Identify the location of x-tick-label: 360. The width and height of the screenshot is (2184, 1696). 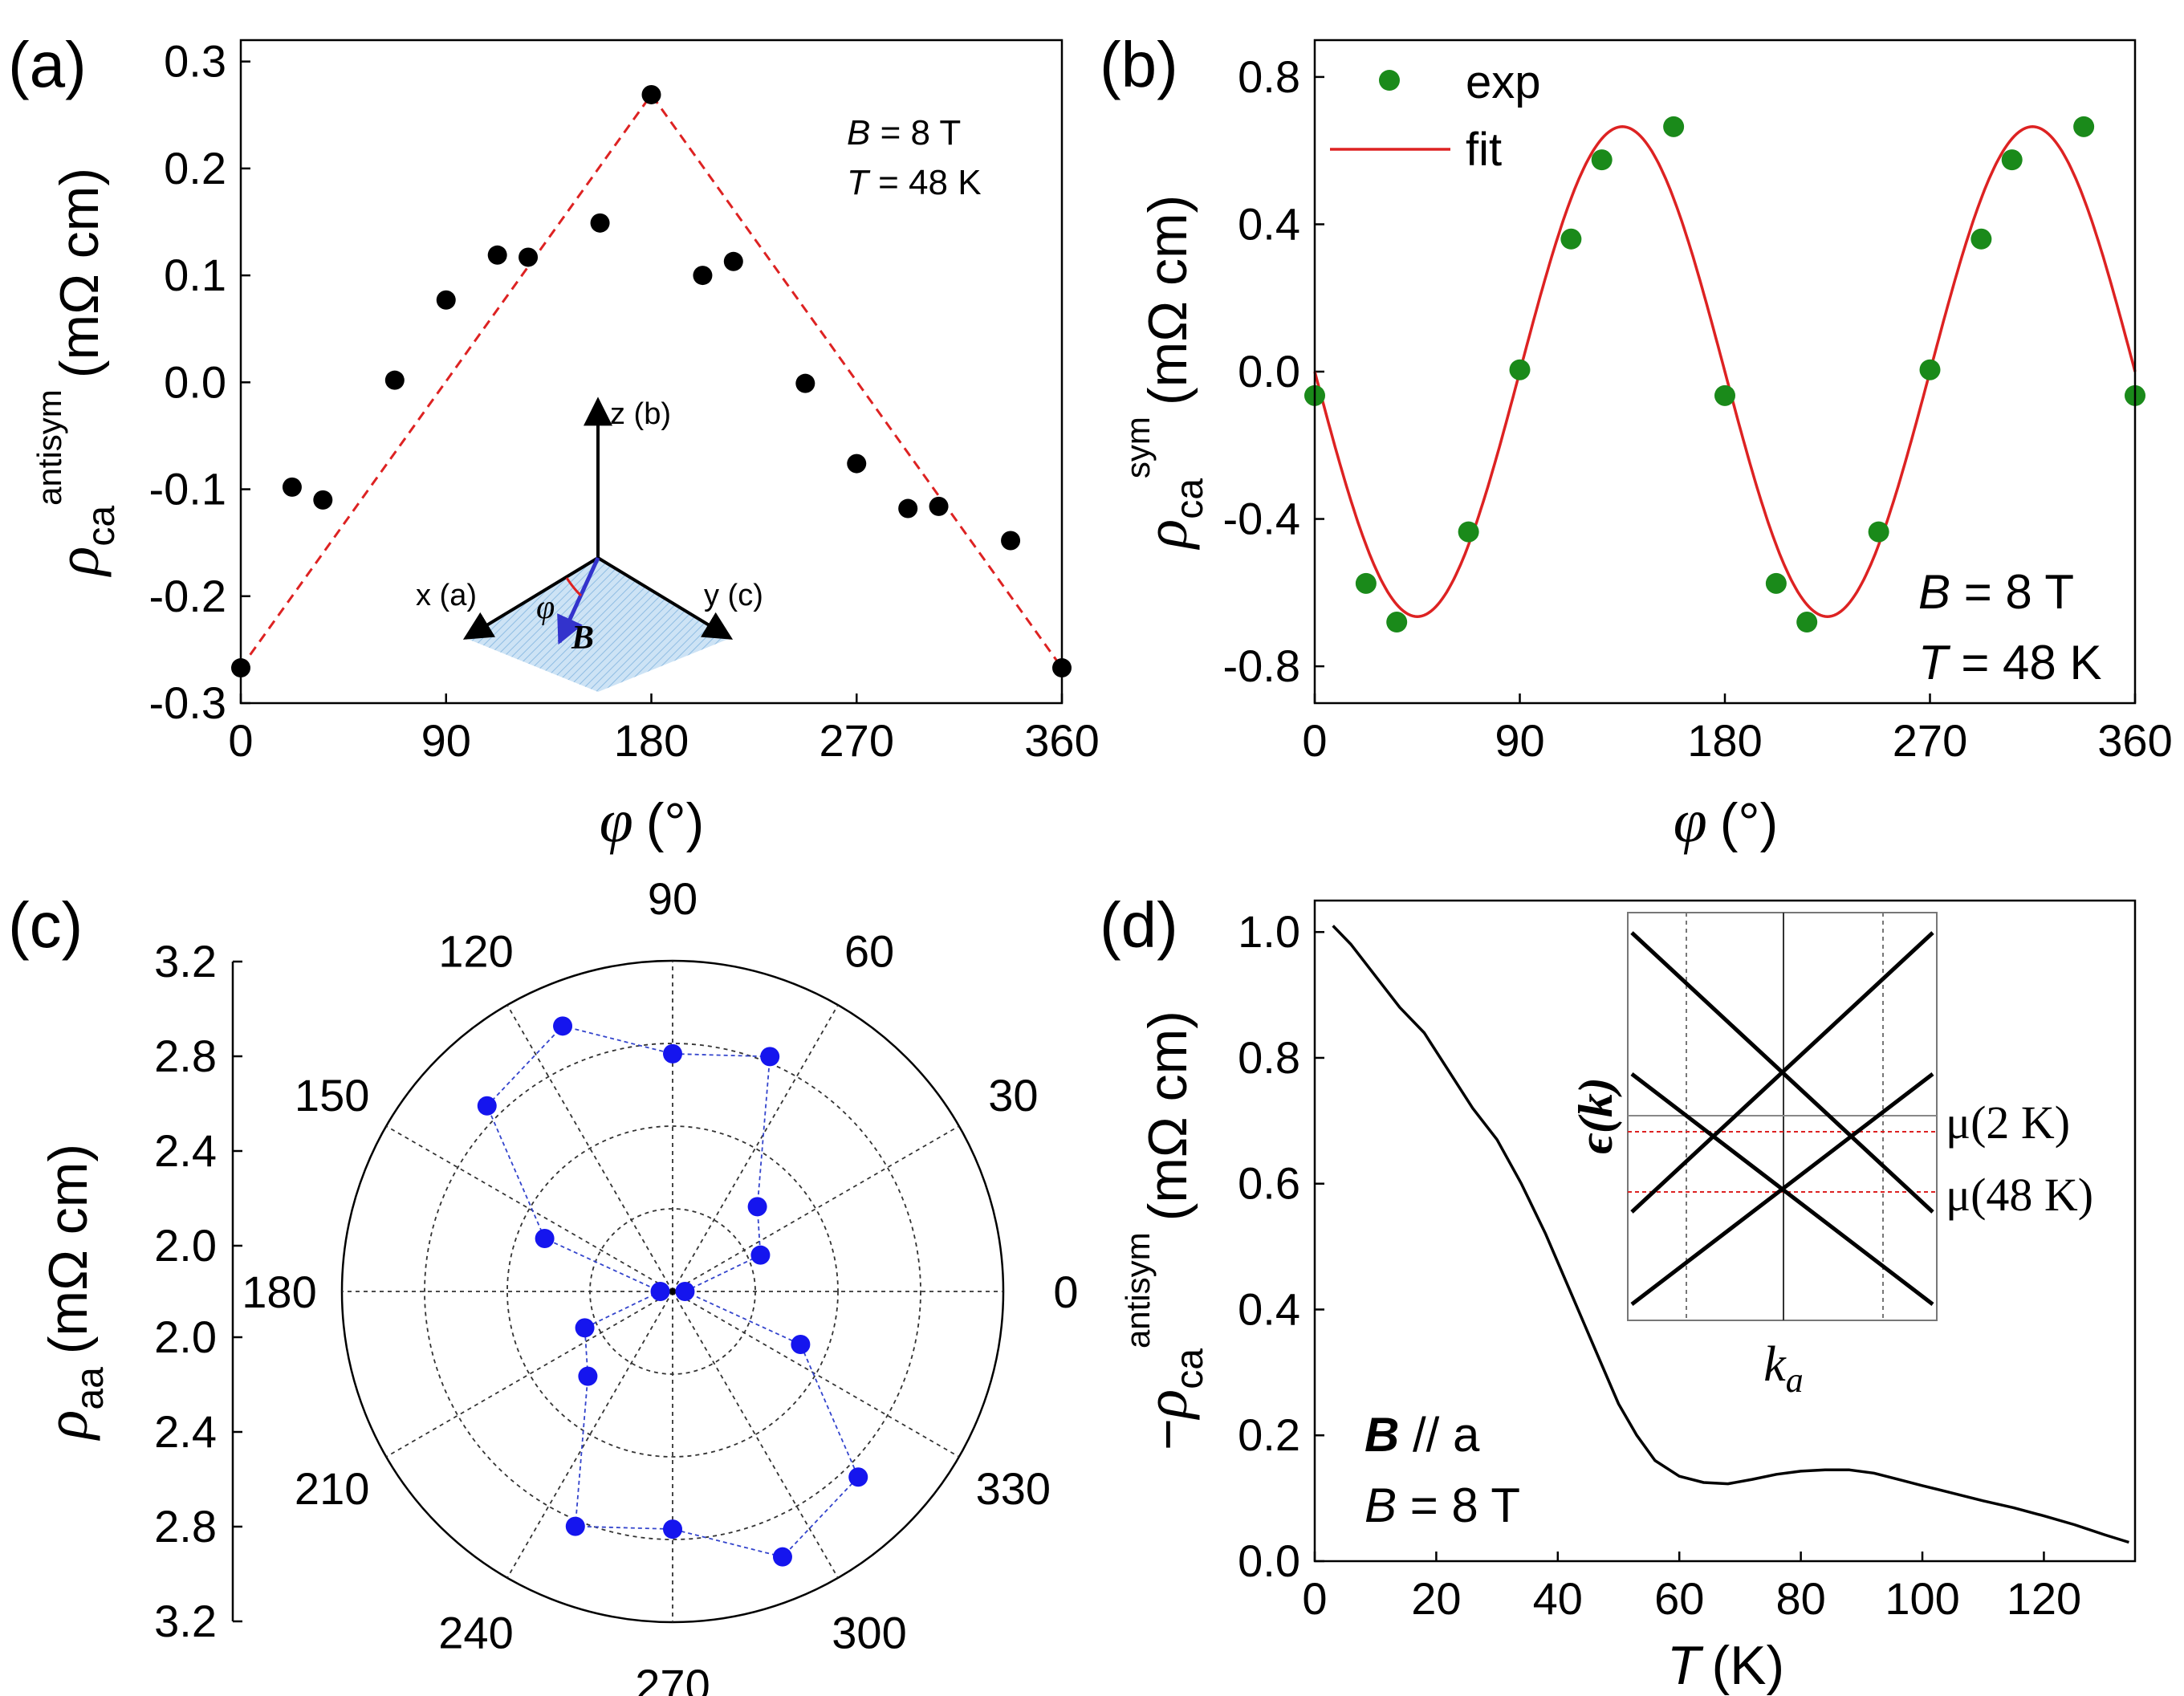
(2135, 740).